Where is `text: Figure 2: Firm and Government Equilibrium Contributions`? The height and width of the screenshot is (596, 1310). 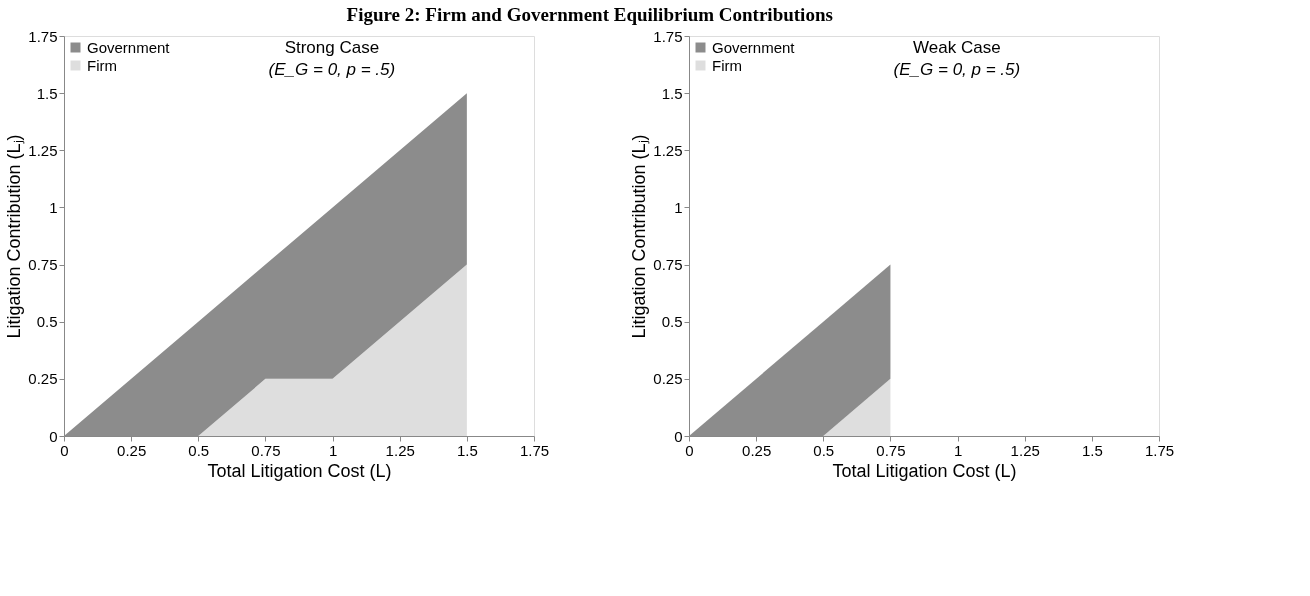 text: Figure 2: Firm and Government Equilibrium Contributions is located at coordinates (589, 14).